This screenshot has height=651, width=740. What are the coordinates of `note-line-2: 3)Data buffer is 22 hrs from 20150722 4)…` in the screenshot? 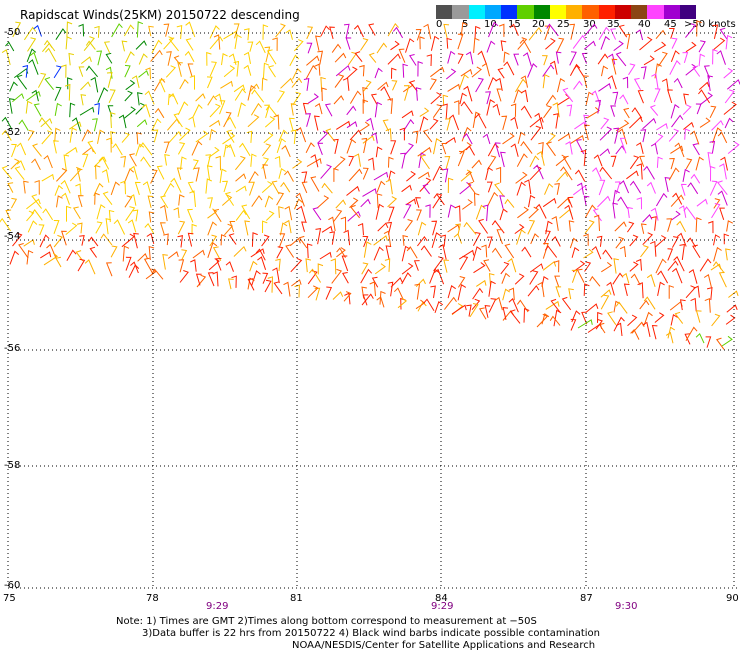 It's located at (371, 633).